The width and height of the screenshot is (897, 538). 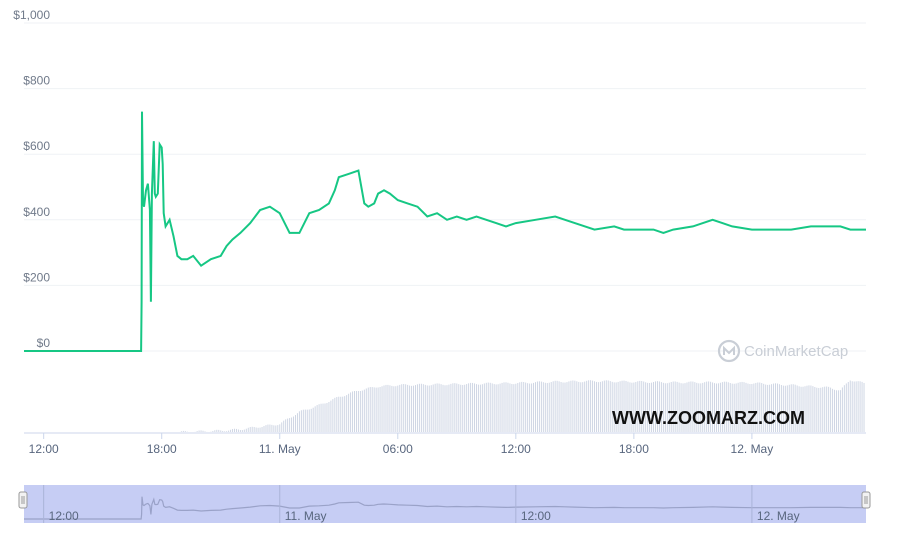 I want to click on watermark-text: CoinMarketCap, so click(x=796, y=351).